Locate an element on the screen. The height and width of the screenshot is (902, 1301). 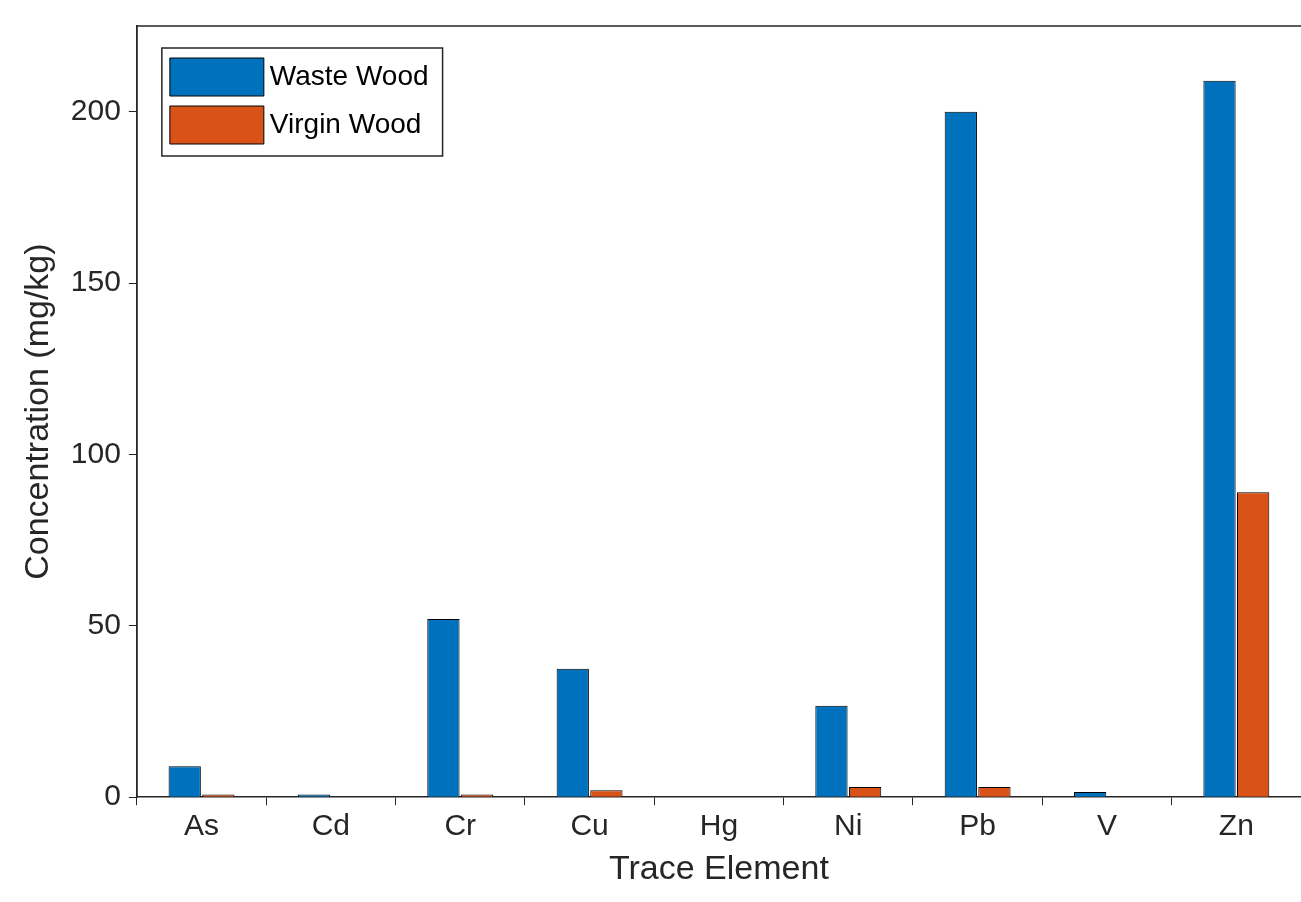
x-tick-label: Pb is located at coordinates (977, 825).